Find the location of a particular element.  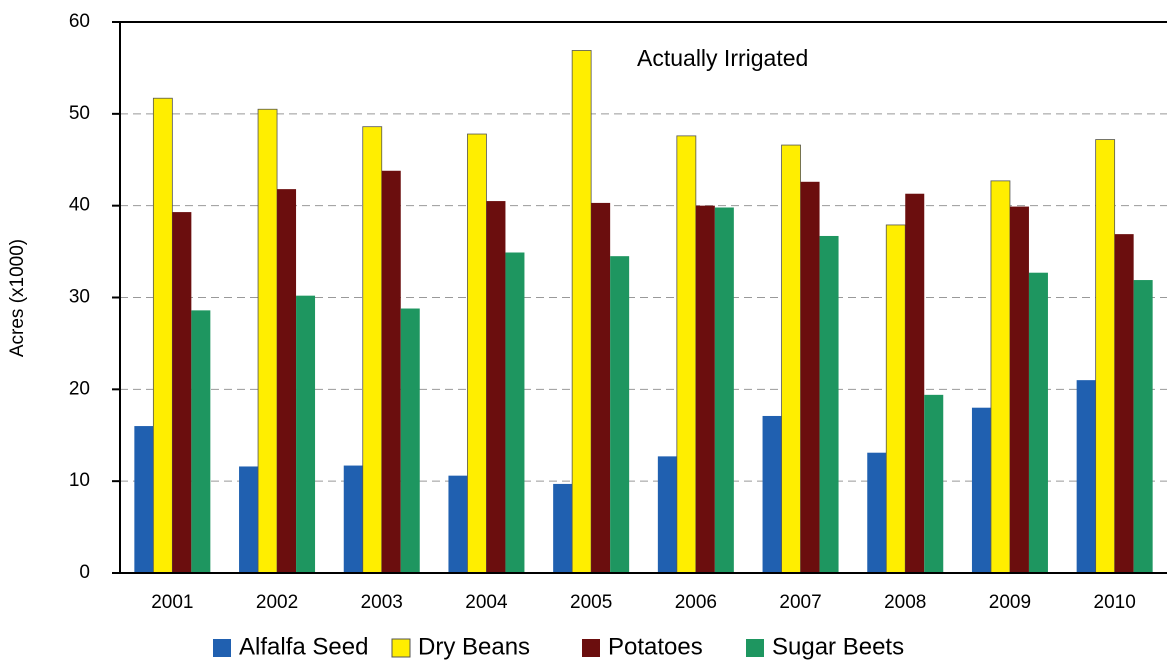

x-tick-label: 2002 is located at coordinates (277, 602).